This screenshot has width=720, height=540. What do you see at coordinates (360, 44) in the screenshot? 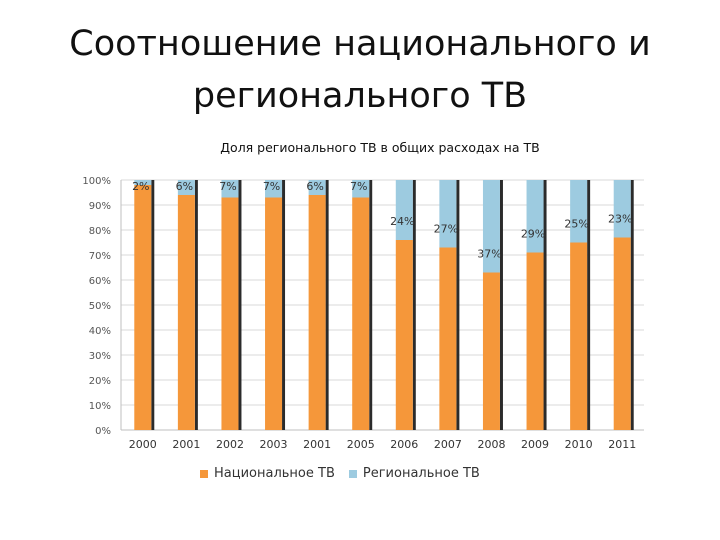
I see `slide-title-line-1: Соотношение национального и` at bounding box center [360, 44].